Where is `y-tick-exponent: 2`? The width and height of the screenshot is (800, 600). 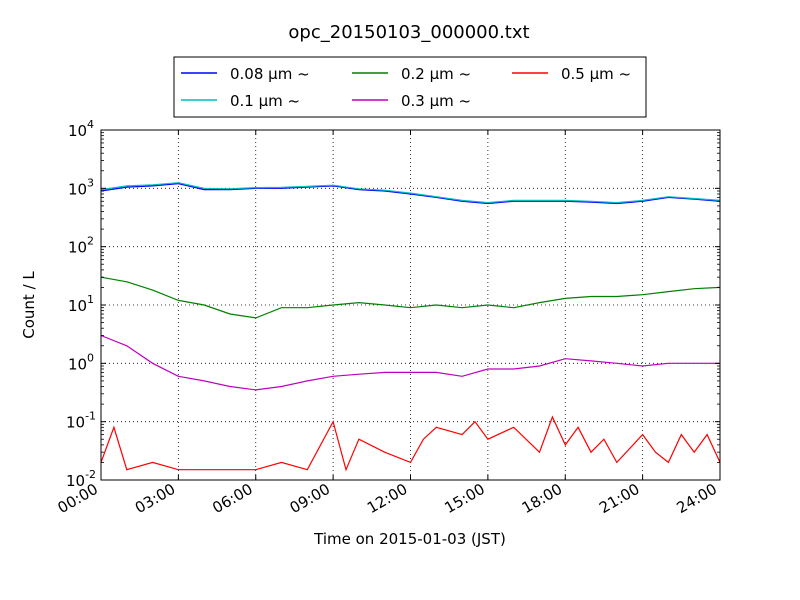
y-tick-exponent: 2 is located at coordinates (90, 241).